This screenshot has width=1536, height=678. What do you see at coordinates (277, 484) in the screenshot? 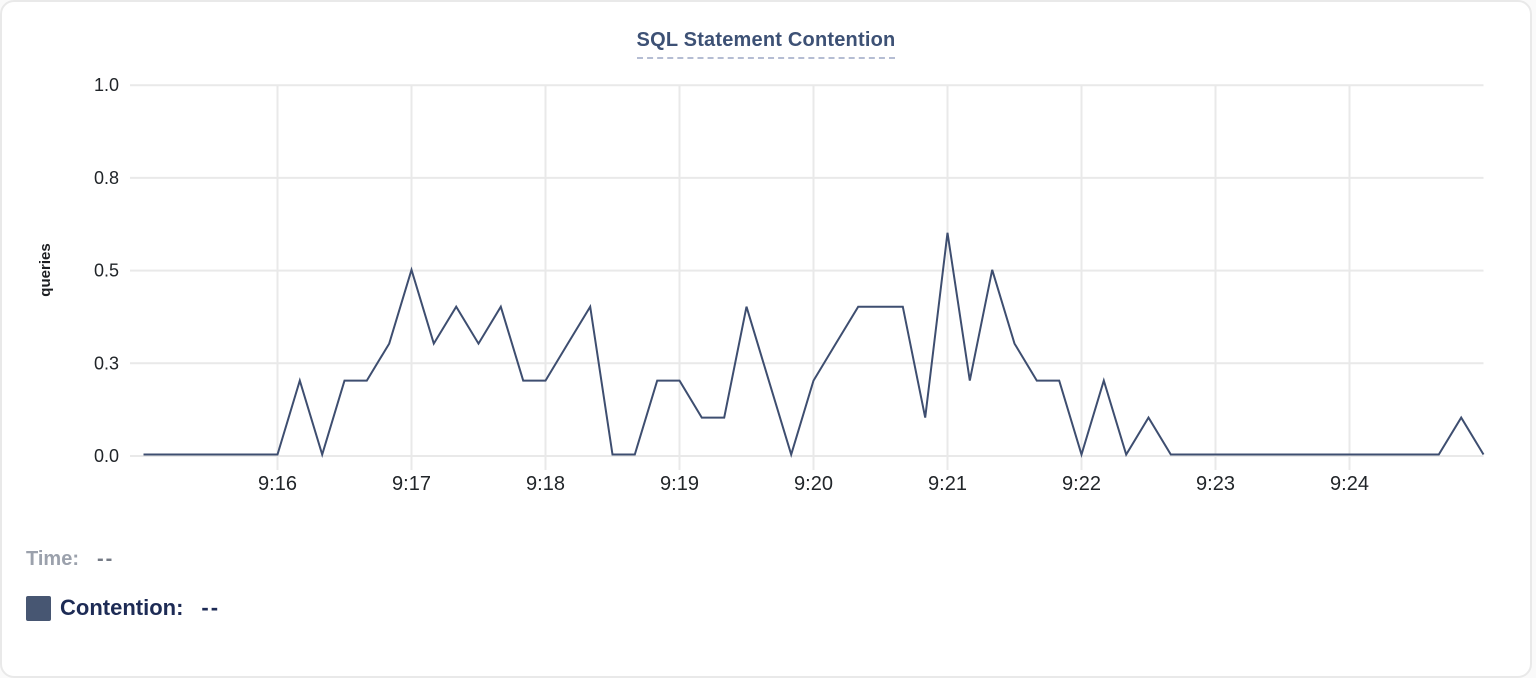
I see `x-tick-label: 9:16` at bounding box center [277, 484].